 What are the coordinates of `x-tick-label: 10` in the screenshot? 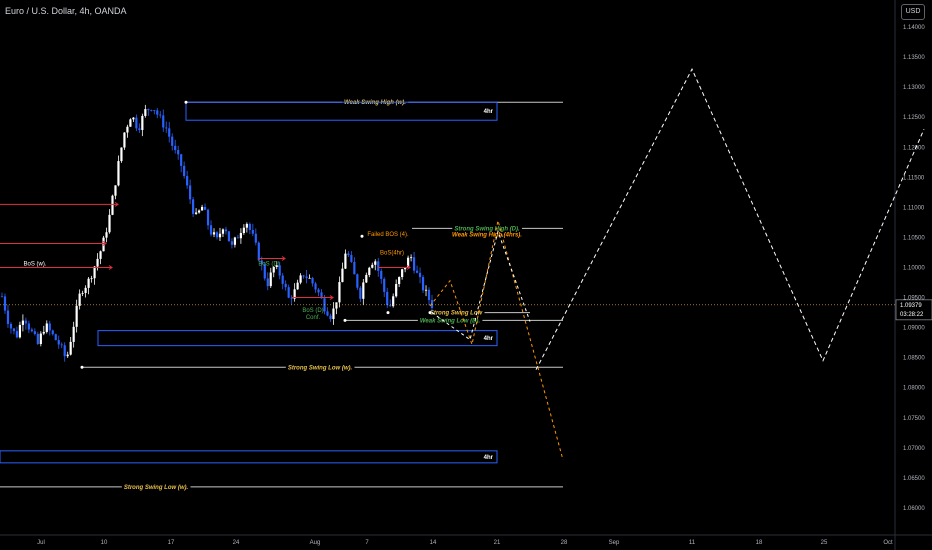 It's located at (104, 543).